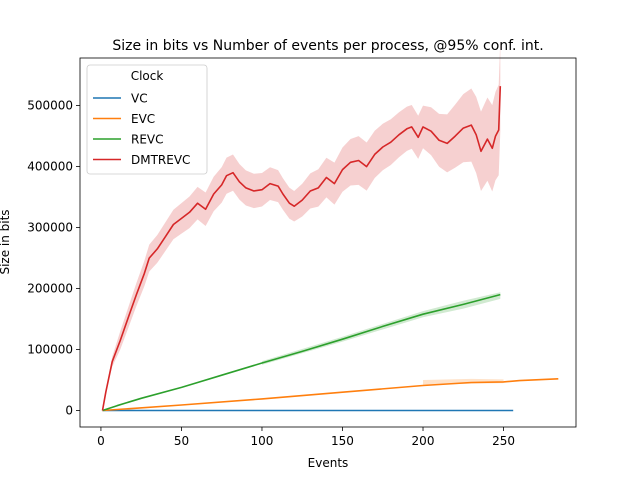  What do you see at coordinates (503, 441) in the screenshot?
I see `x-tick-label: 250` at bounding box center [503, 441].